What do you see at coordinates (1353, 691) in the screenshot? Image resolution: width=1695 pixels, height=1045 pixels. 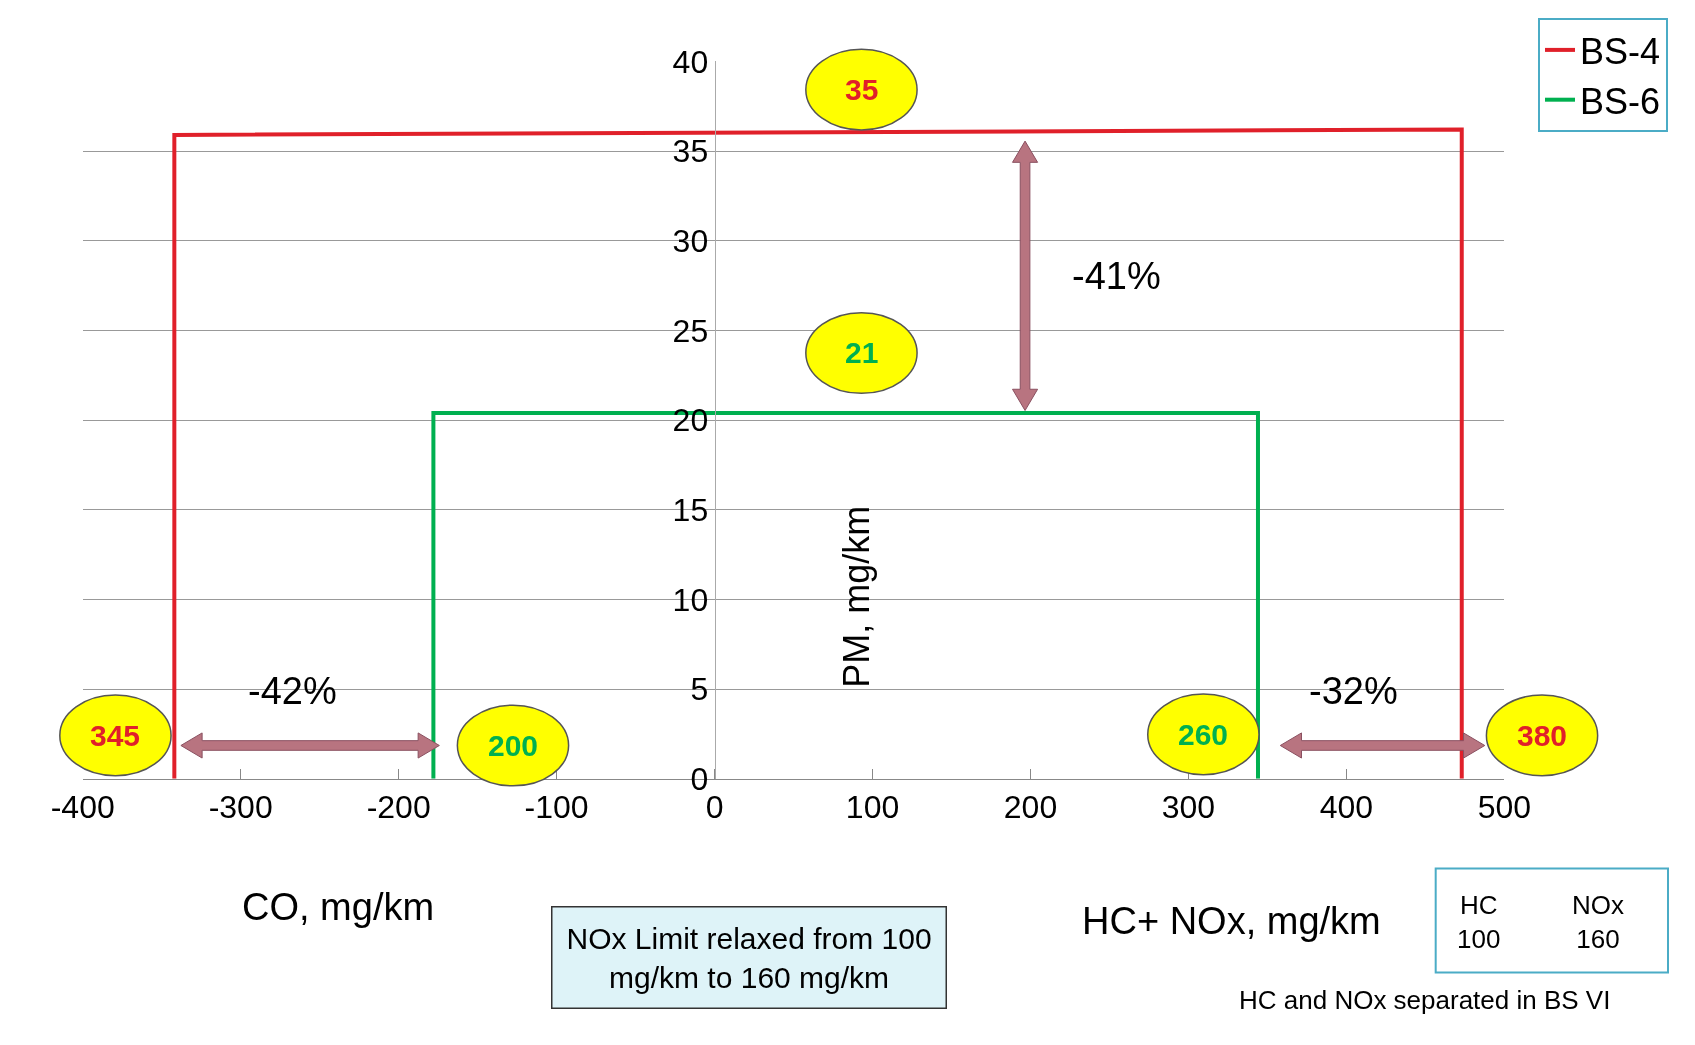 I see `annotation: -32%` at bounding box center [1353, 691].